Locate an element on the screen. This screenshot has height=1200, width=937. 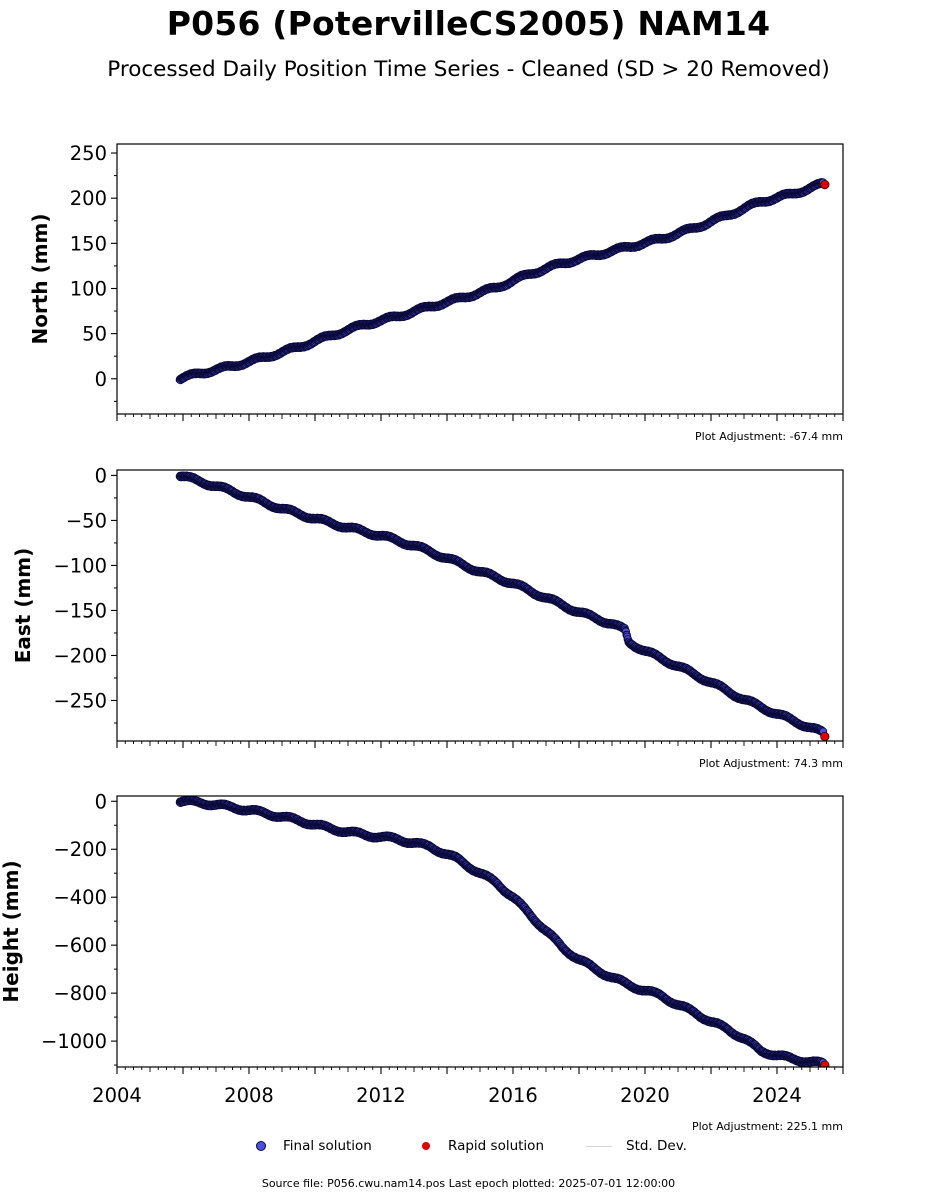
plot-adjustment-label: Plot Adjustment: 74.3 mm is located at coordinates (771, 763).